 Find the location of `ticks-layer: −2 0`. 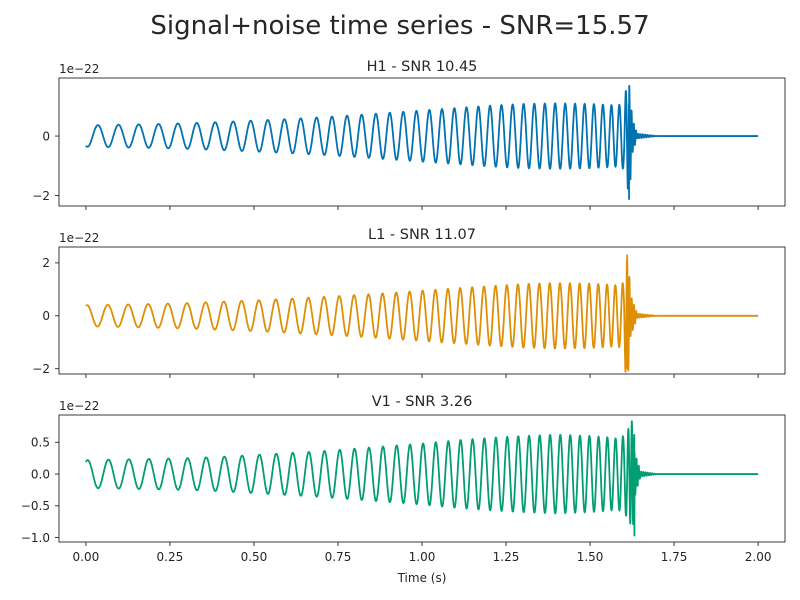

ticks-layer: −2 0 is located at coordinates (395, 169).